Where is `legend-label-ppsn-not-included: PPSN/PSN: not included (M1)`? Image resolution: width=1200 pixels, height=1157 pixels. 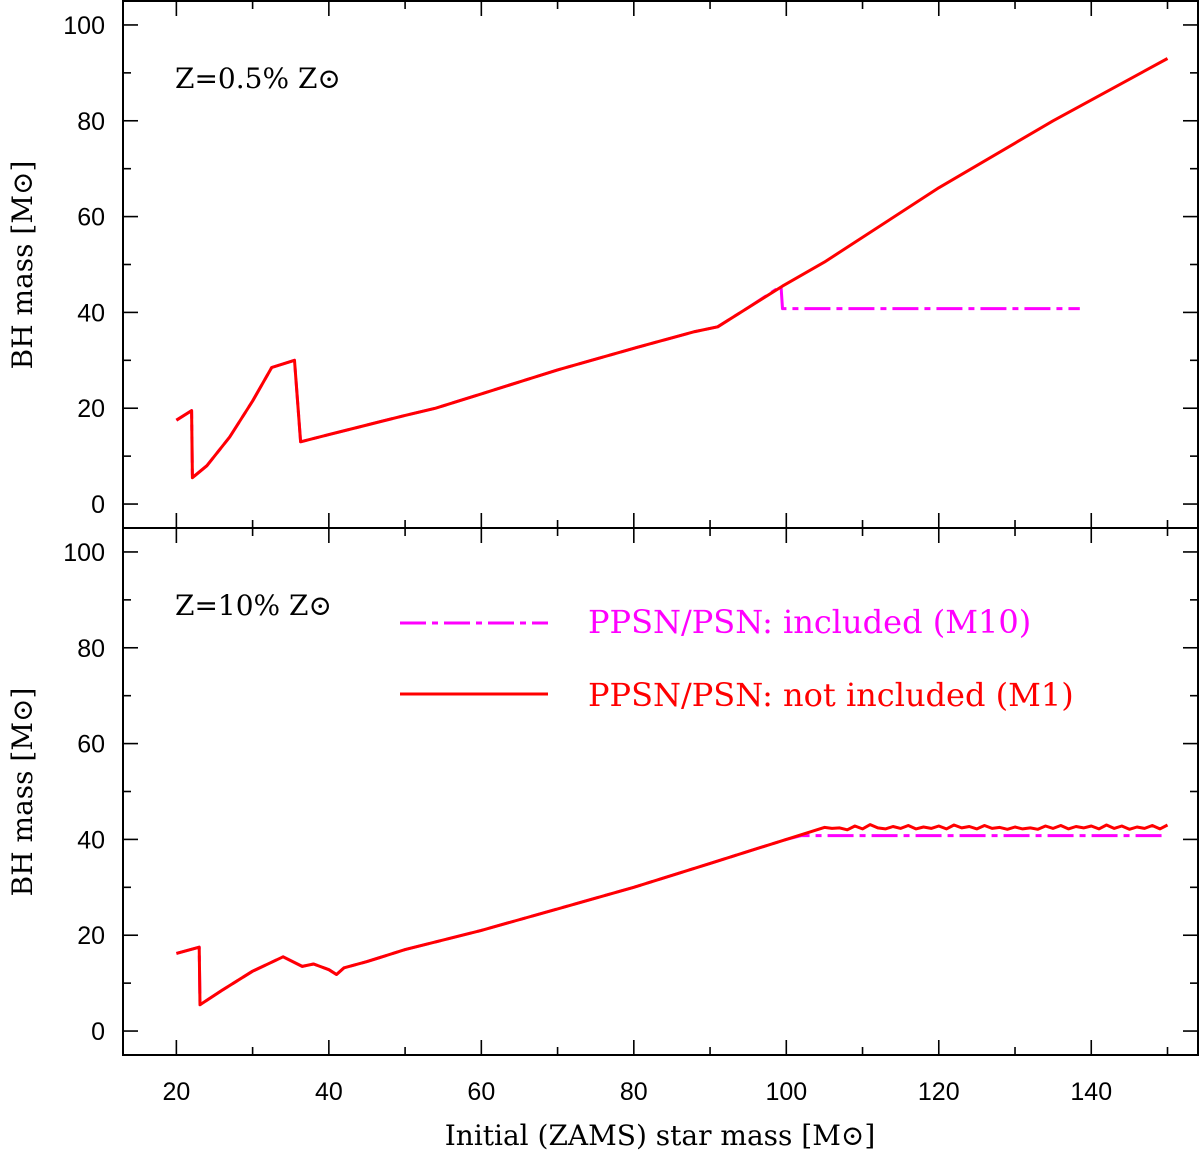 legend-label-ppsn-not-included: PPSN/PSN: not included (M1) is located at coordinates (831, 695).